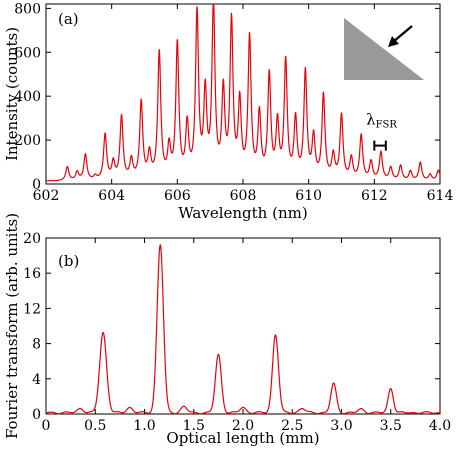  Describe the element at coordinates (46, 426) in the screenshot. I see `panel-b-x-tick-label: 0` at that location.